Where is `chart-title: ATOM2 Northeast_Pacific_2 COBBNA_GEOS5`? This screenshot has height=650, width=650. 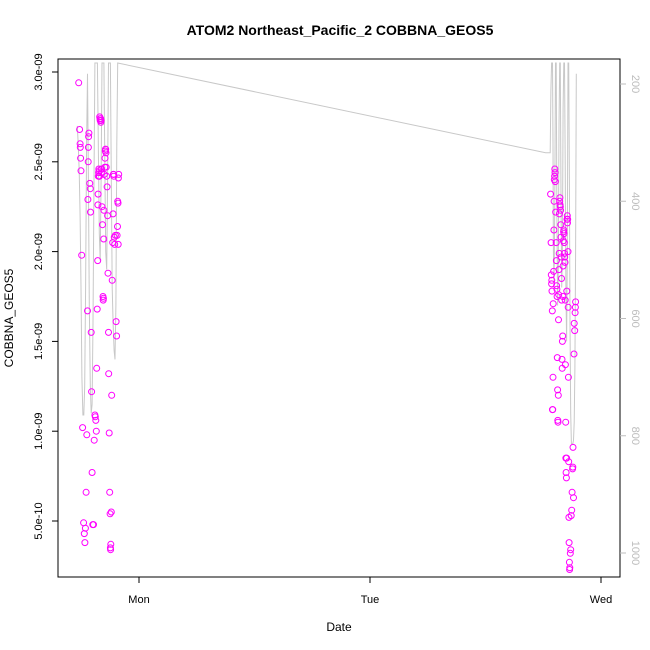
chart-title: ATOM2 Northeast_Pacific_2 COBBNA_GEOS5 is located at coordinates (340, 30).